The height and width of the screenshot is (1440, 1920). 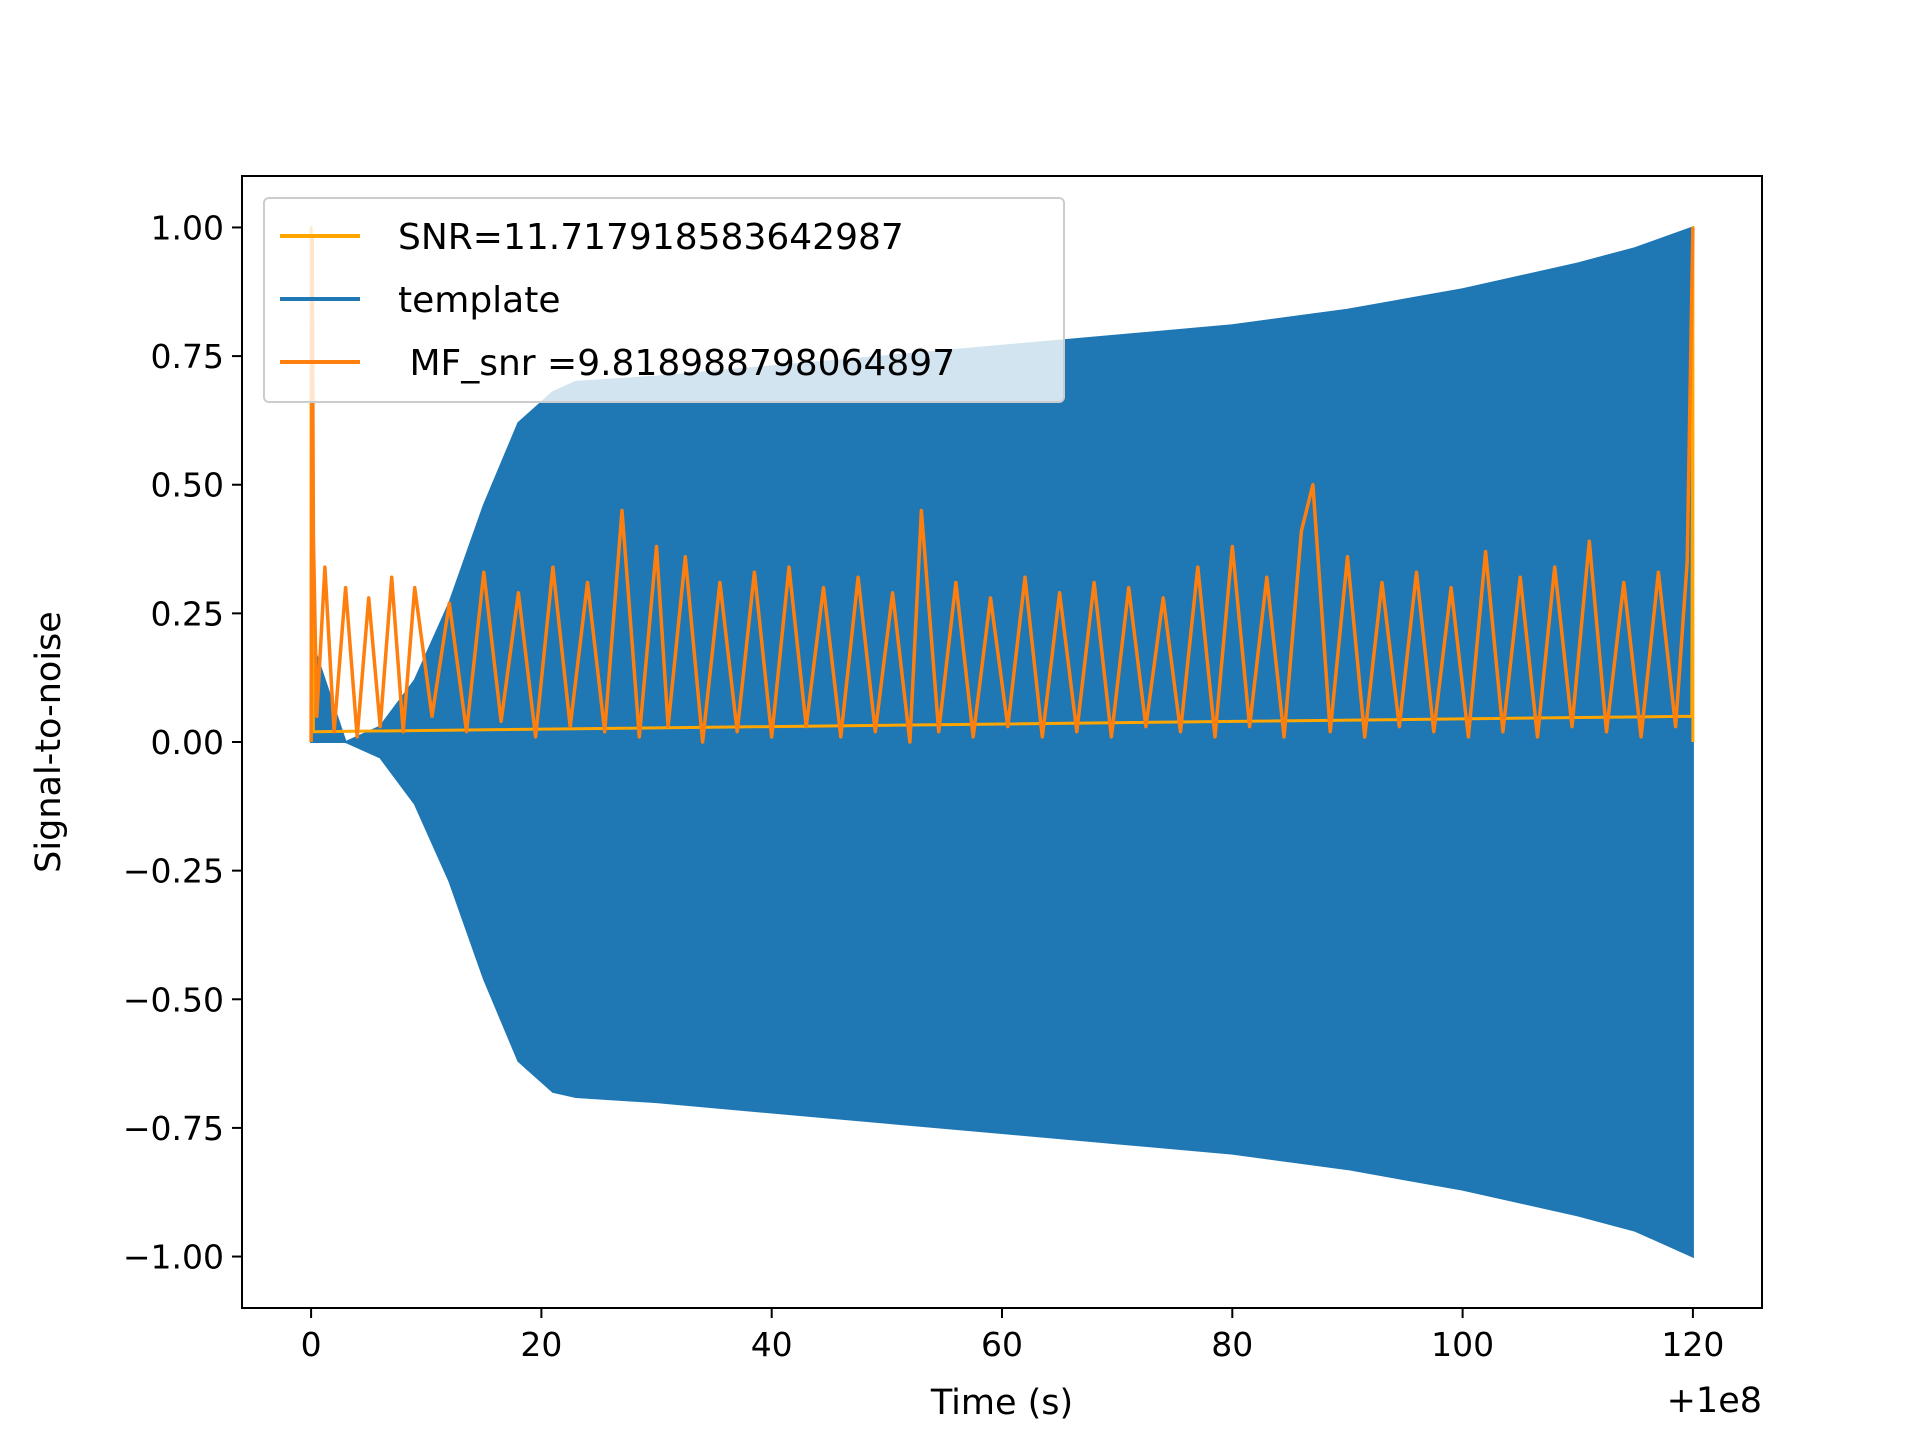 What do you see at coordinates (187, 485) in the screenshot?
I see `y-tick-label: 0.50` at bounding box center [187, 485].